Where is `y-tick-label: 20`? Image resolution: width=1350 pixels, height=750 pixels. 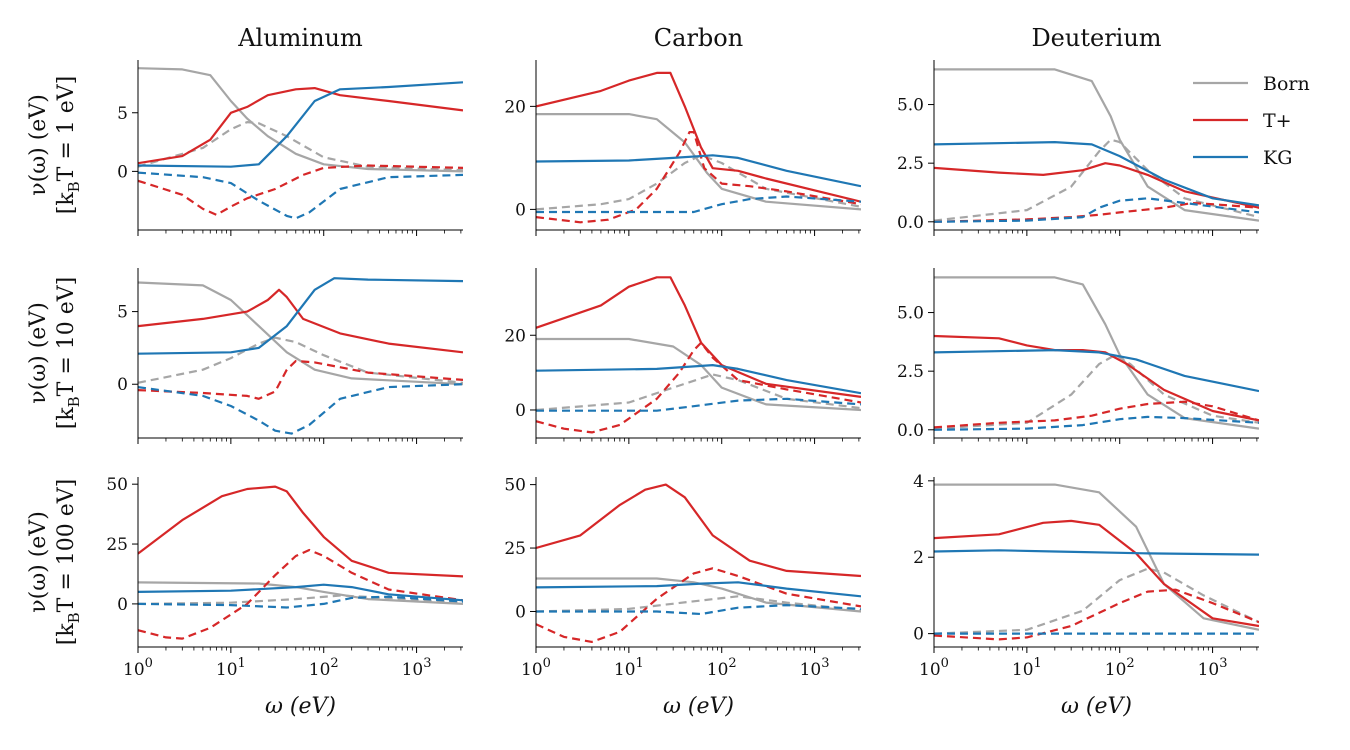 y-tick-label: 20 is located at coordinates (515, 336).